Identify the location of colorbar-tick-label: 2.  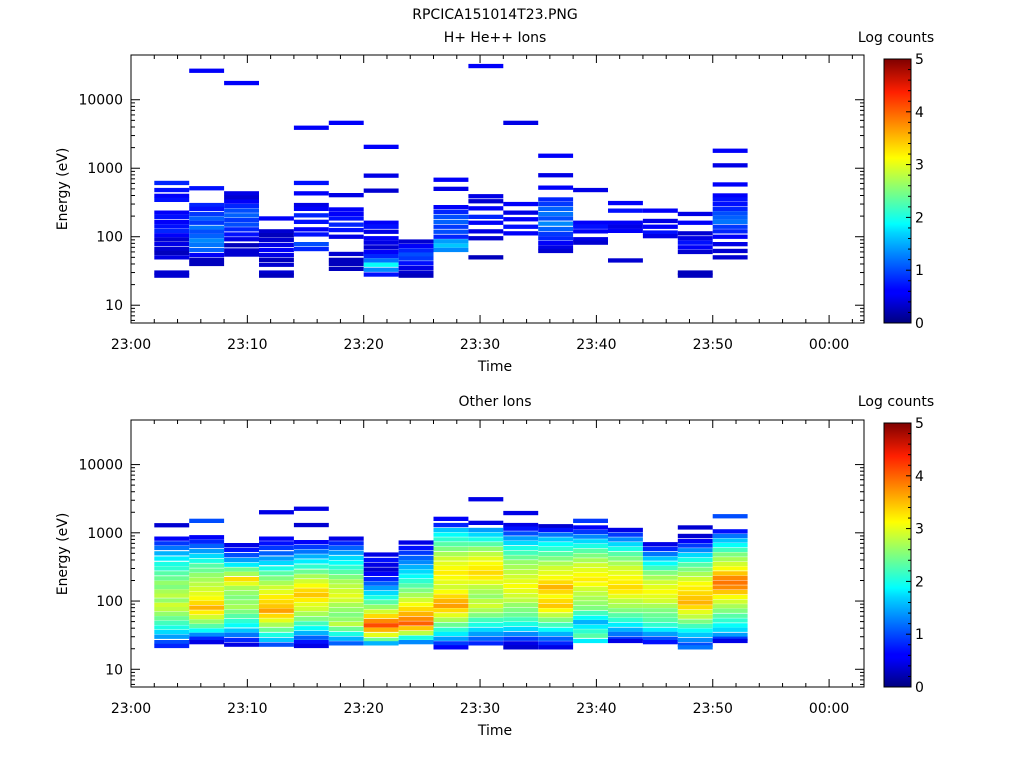
(919, 582).